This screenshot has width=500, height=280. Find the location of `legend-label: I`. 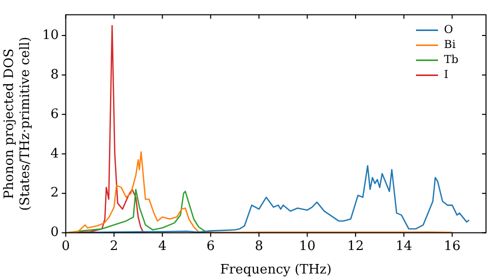

legend-label: I is located at coordinates (446, 75).